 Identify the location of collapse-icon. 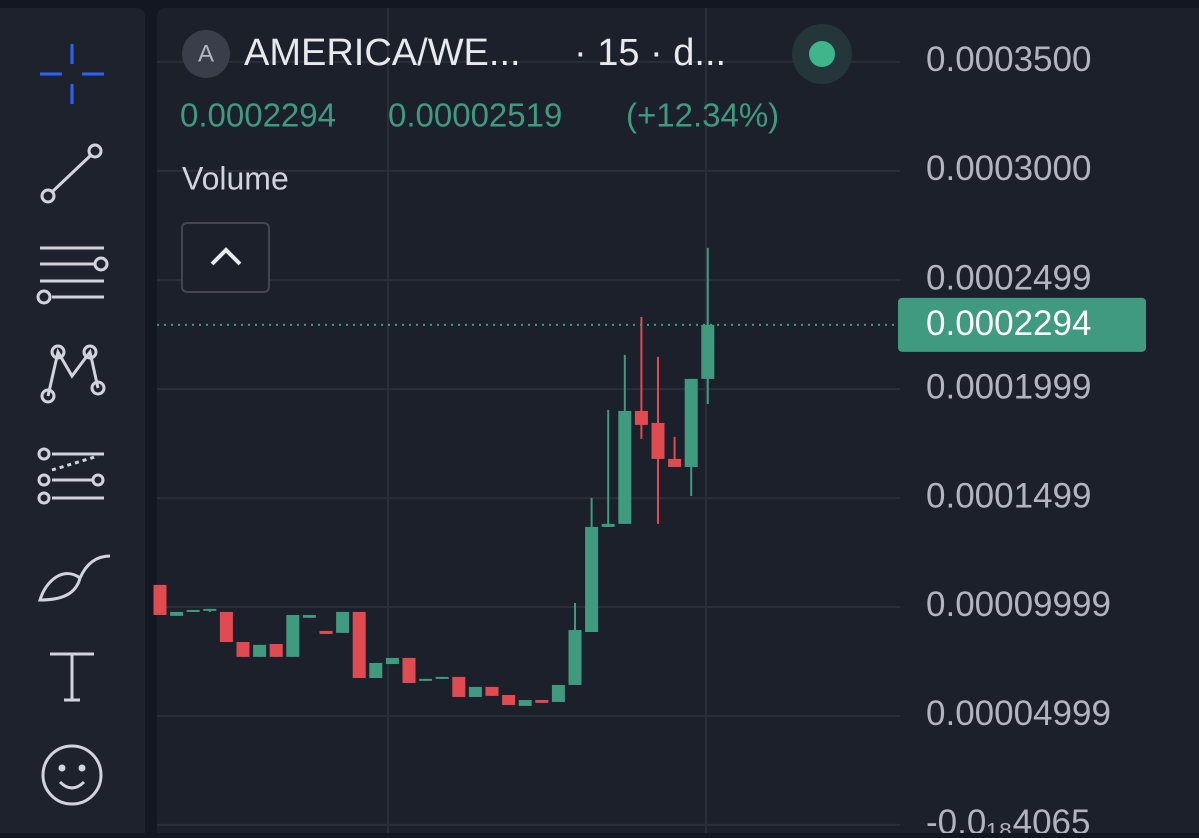
(226, 256).